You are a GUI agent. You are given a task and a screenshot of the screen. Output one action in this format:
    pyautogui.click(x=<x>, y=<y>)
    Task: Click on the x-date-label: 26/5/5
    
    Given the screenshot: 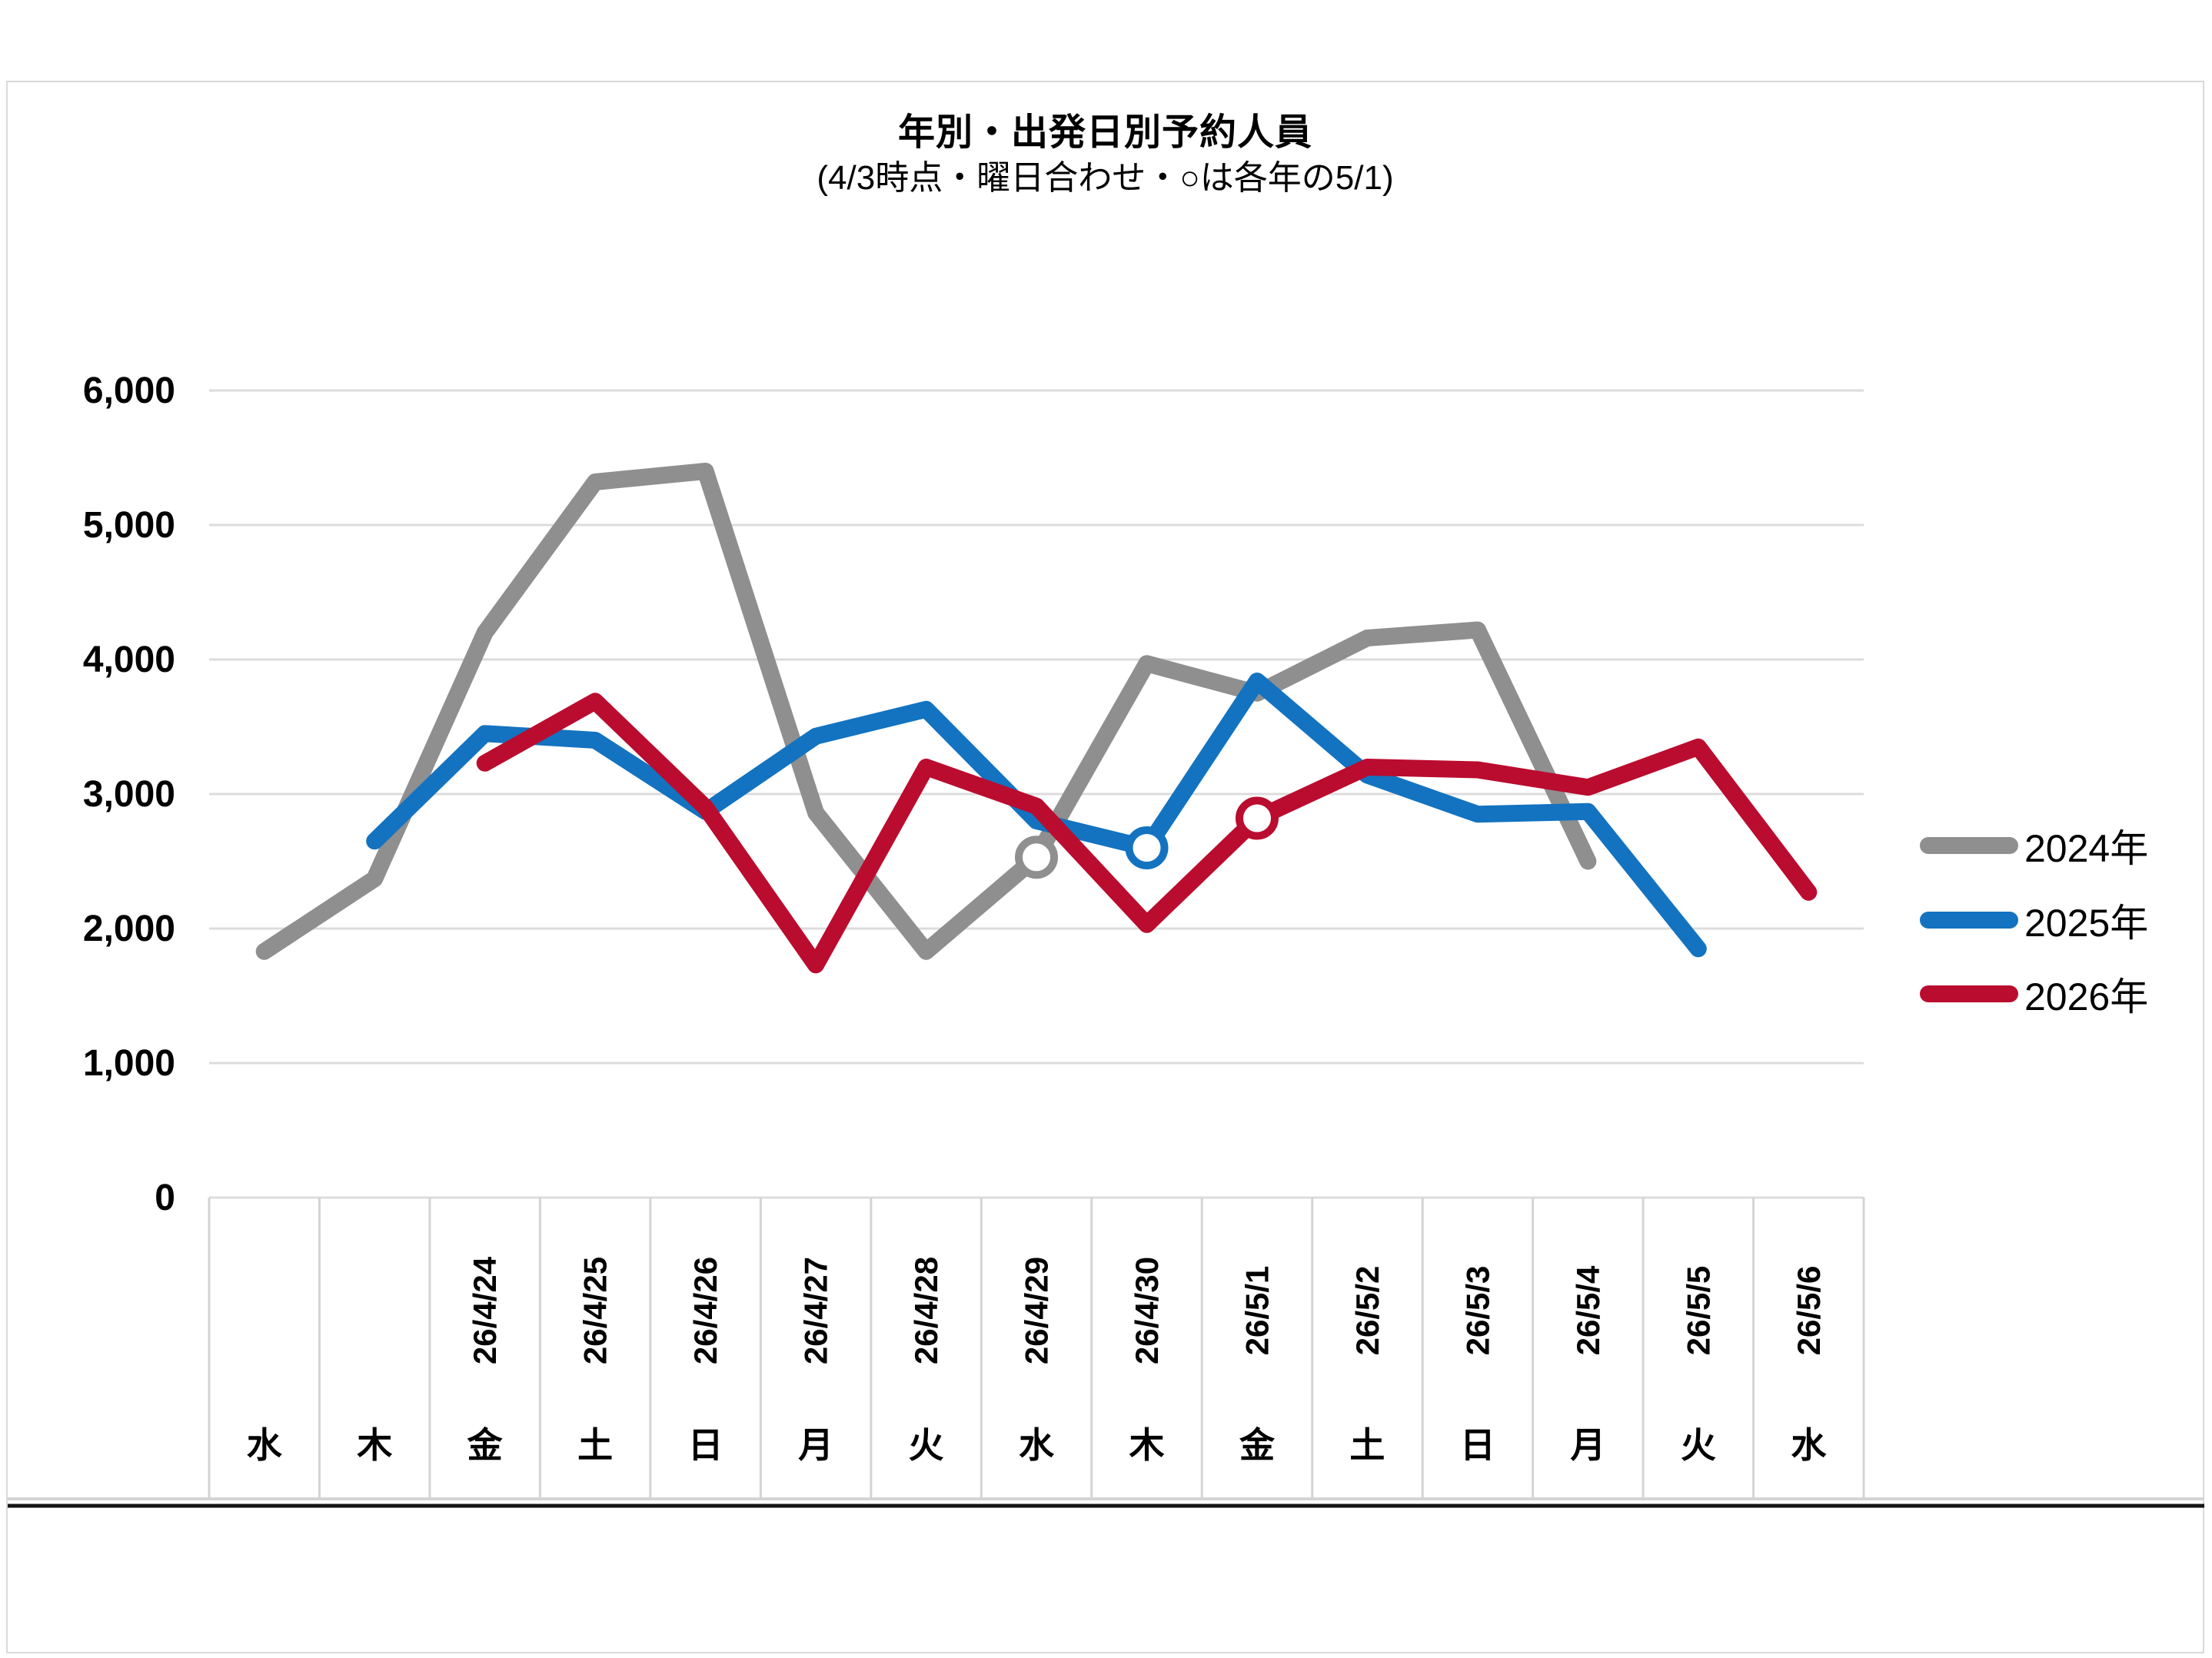 What is the action you would take?
    pyautogui.click(x=1698, y=1311)
    